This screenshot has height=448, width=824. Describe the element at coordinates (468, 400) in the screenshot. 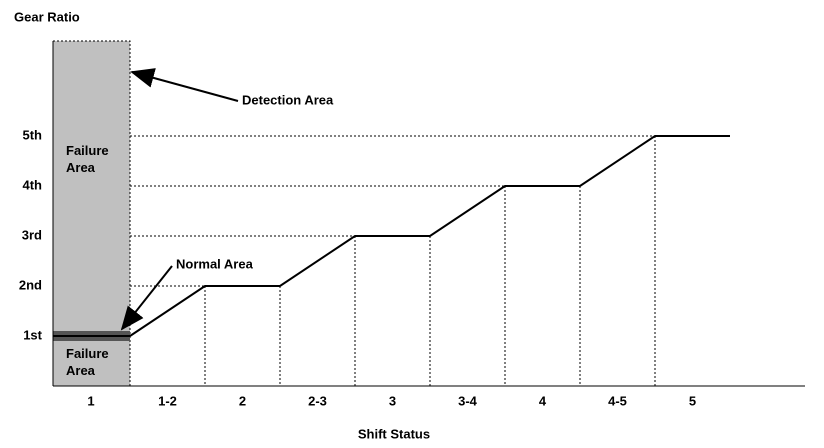

I see `x-tick-label: 3-4` at that location.